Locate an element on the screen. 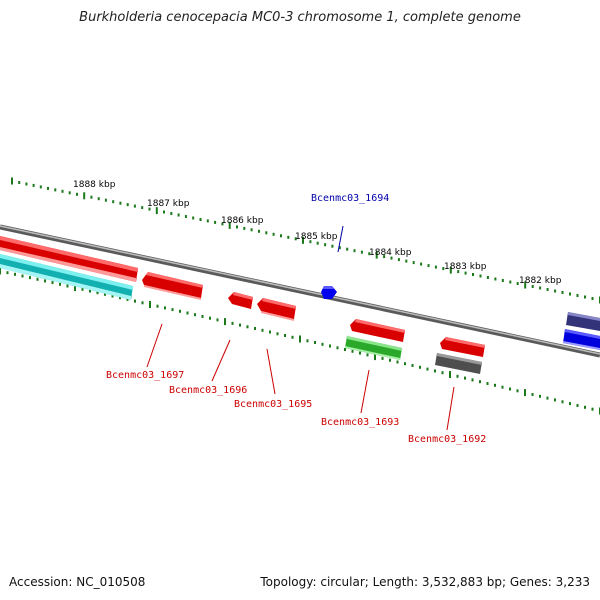 This screenshot has width=600, height=600. feature-gray is located at coordinates (458, 363).